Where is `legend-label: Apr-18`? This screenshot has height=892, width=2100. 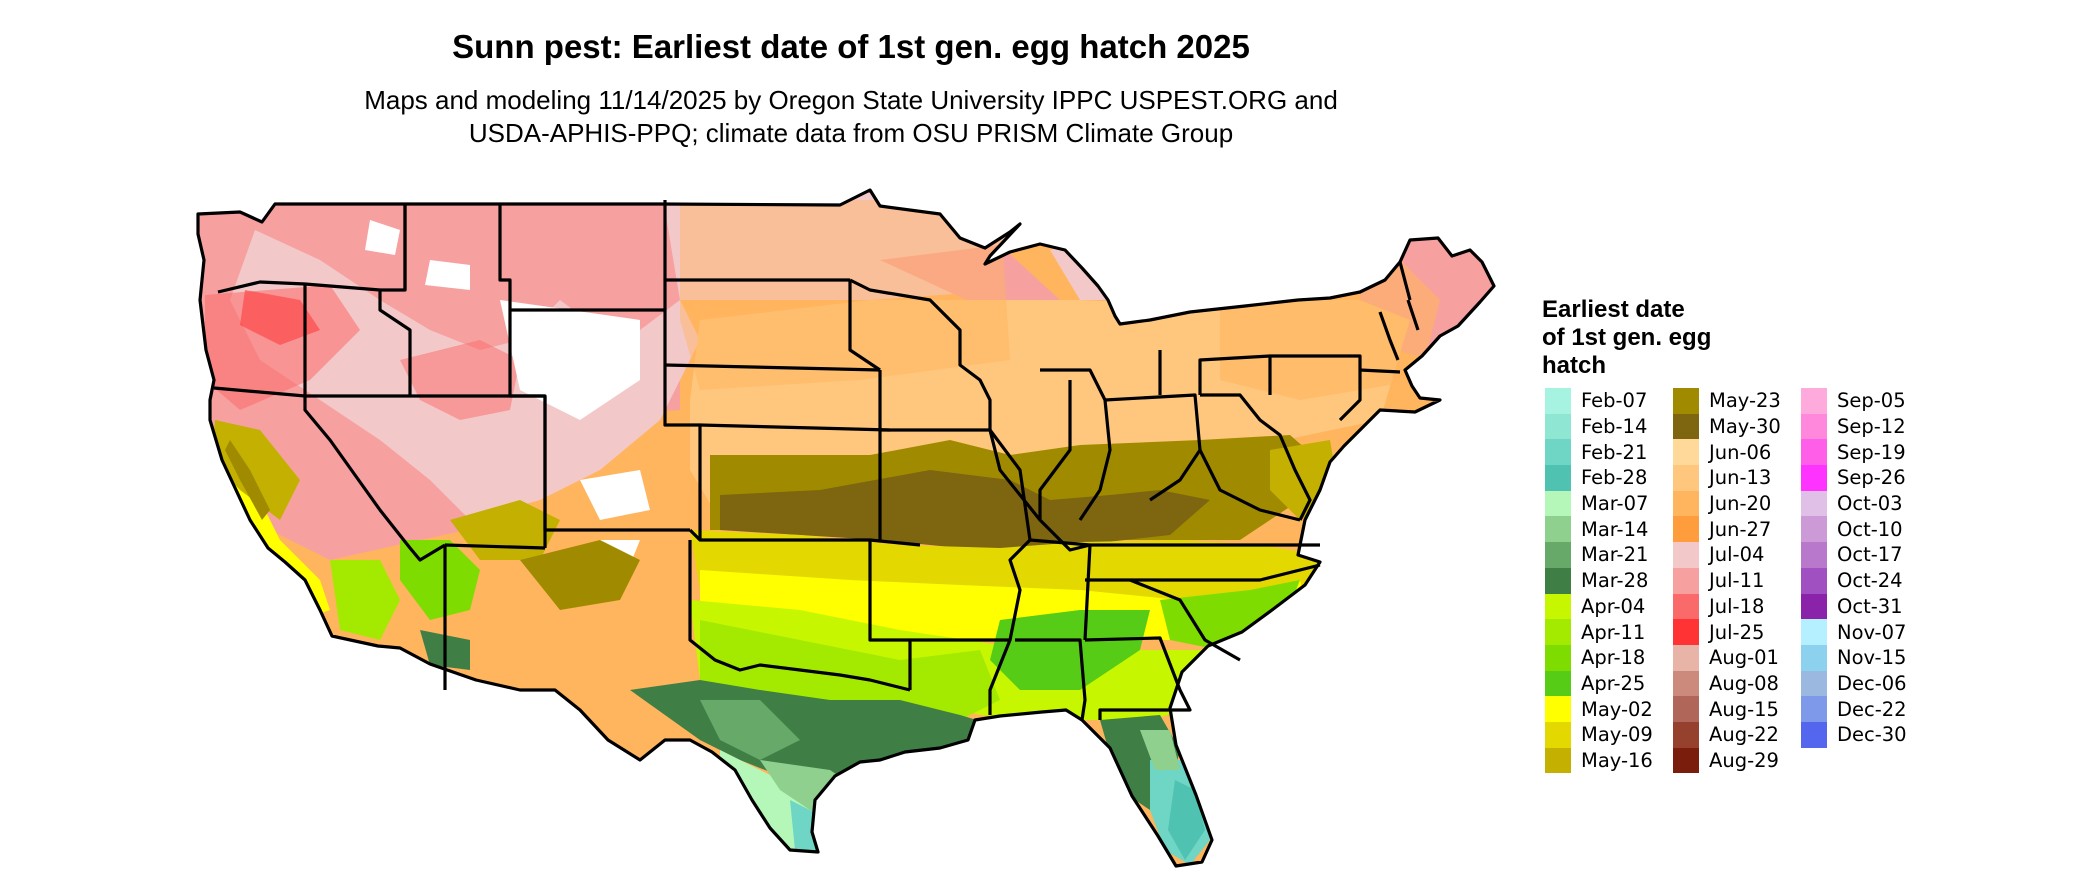 legend-label: Apr-18 is located at coordinates (1613, 658).